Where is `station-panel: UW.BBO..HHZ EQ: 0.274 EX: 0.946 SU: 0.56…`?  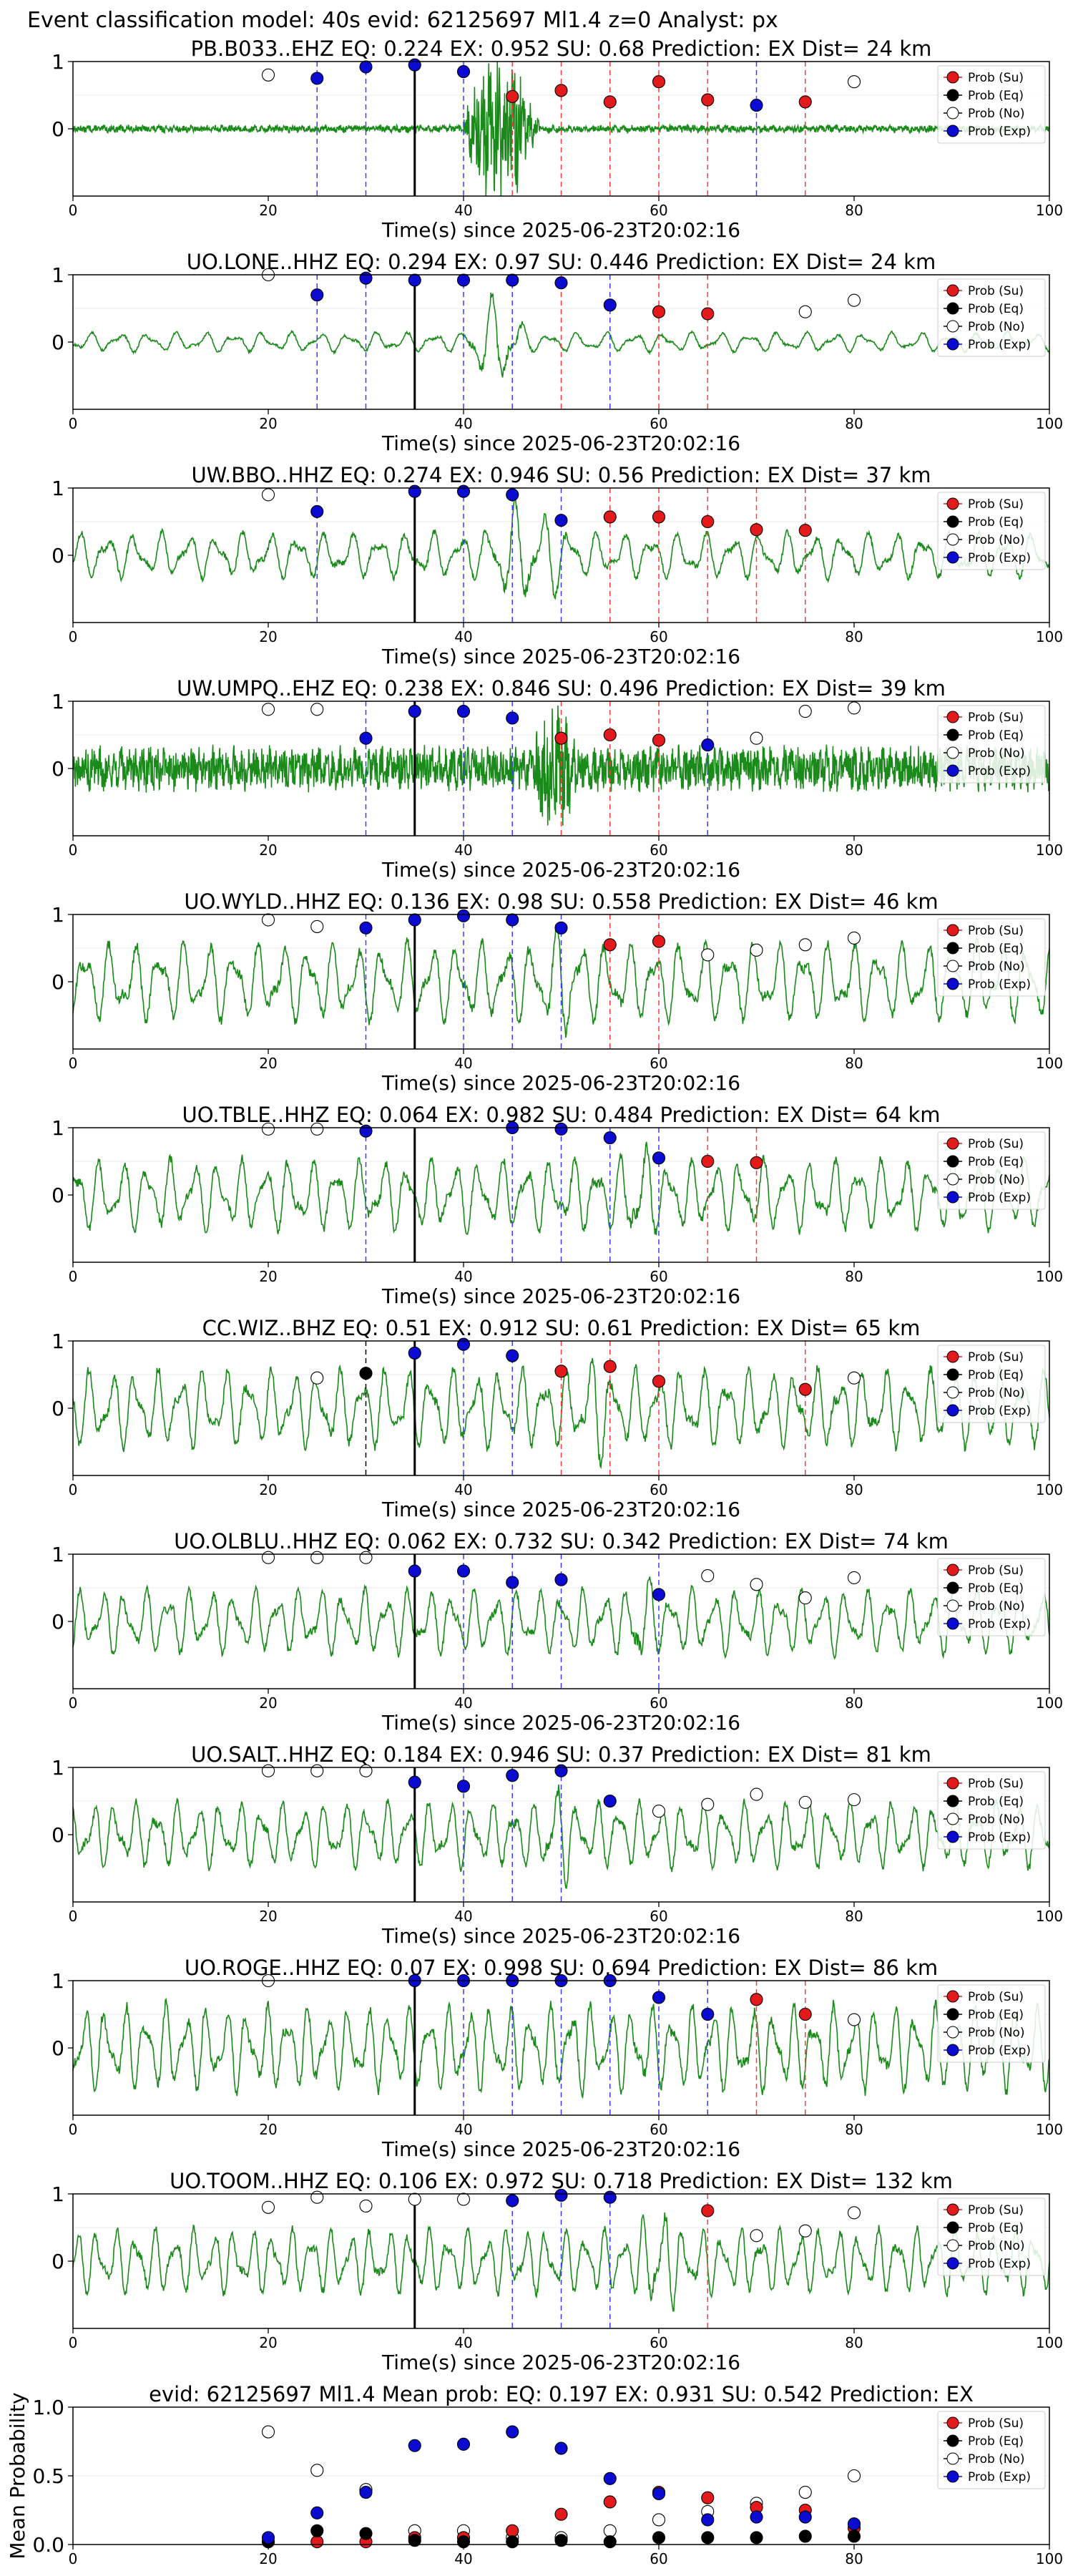
station-panel: UW.BBO..HHZ EQ: 0.274 EX: 0.946 SU: 0.56… is located at coordinates (557, 565).